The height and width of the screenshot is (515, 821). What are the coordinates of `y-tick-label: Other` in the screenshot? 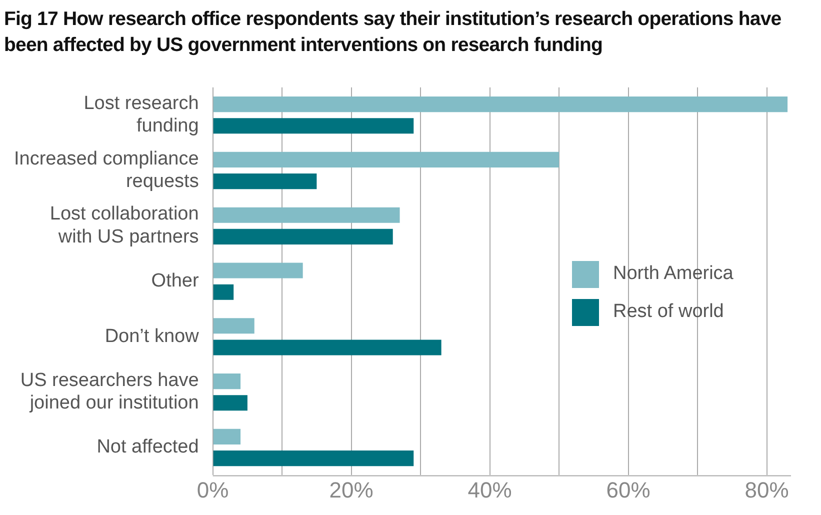 It's located at (175, 281).